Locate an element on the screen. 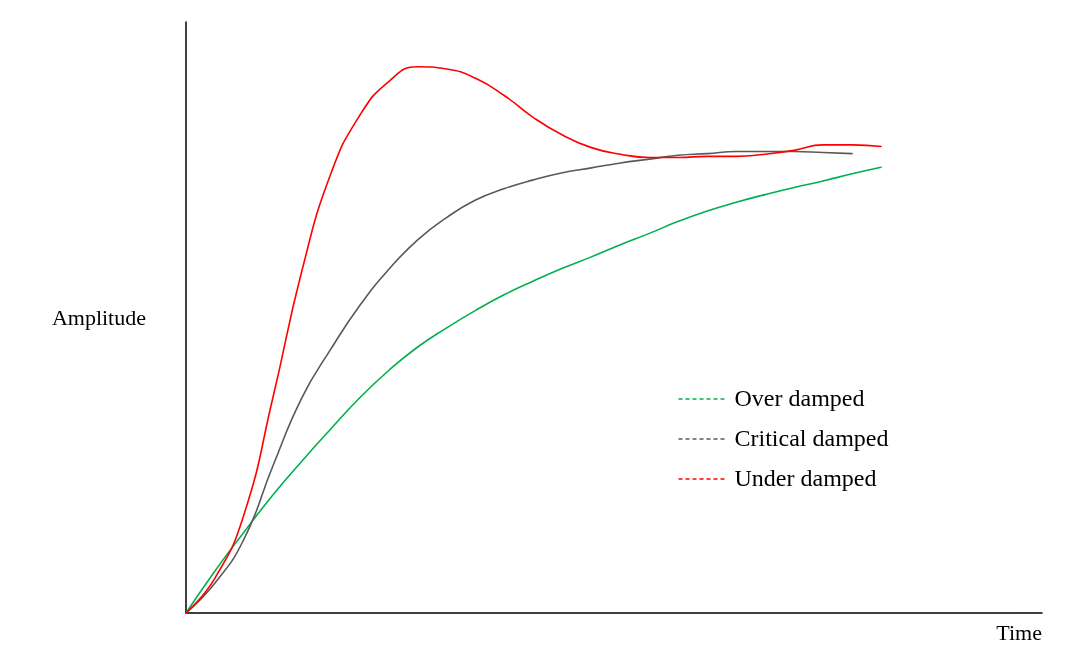  legend-label: Under damped is located at coordinates (805, 478).